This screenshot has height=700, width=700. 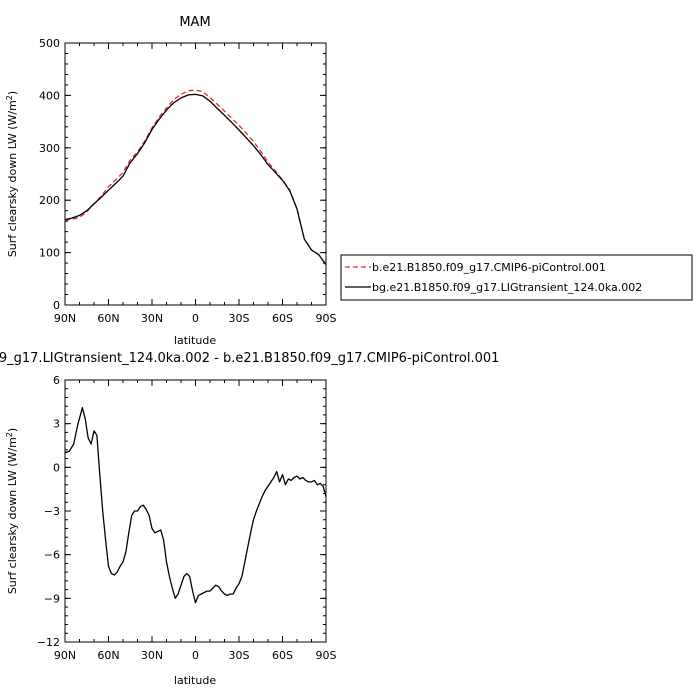 What do you see at coordinates (49, 200) in the screenshot?
I see `y-tick-label: 200` at bounding box center [49, 200].